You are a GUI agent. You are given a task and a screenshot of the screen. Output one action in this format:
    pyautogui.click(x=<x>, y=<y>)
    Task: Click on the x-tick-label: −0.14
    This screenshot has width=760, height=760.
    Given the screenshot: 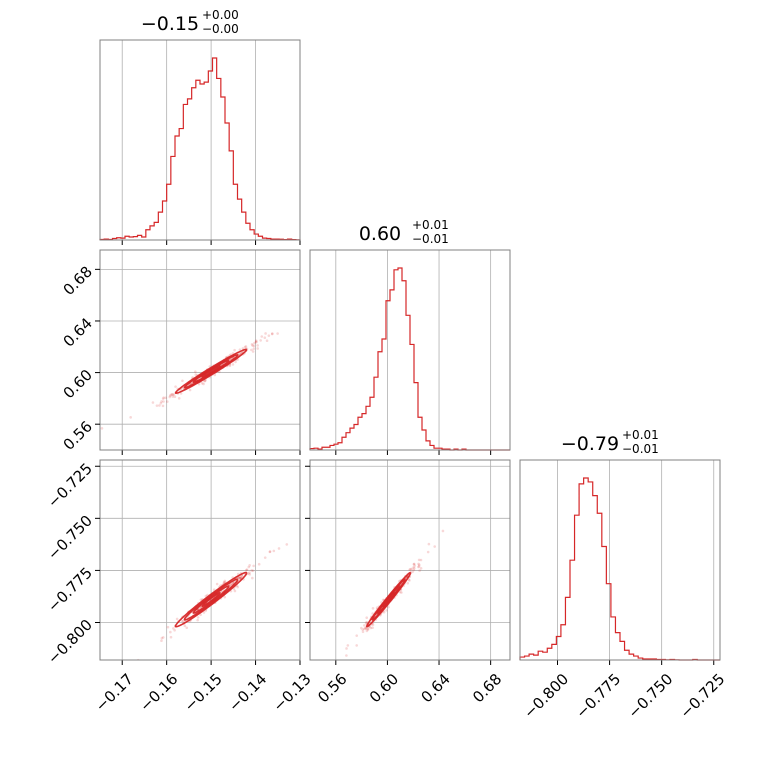 What is the action you would take?
    pyautogui.click(x=247, y=692)
    